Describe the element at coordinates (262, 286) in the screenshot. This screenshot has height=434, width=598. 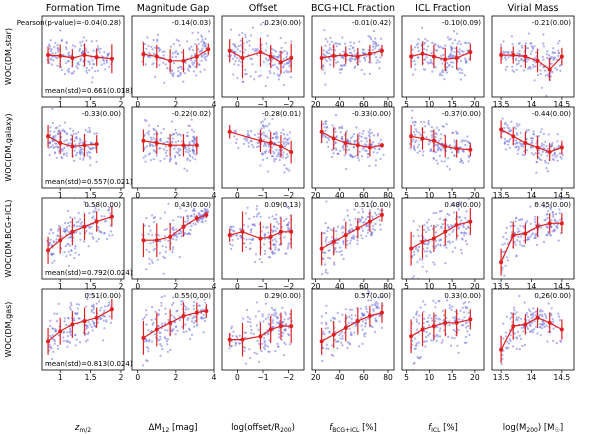
I see `x-tick-label: −1` at that location.